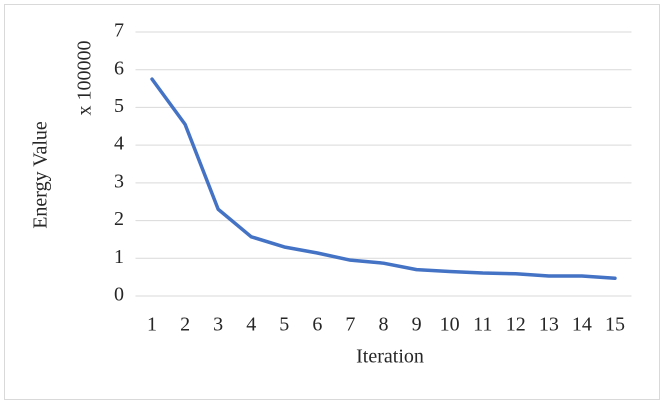 The height and width of the screenshot is (404, 664). I want to click on y-tick-label: 2, so click(119, 219).